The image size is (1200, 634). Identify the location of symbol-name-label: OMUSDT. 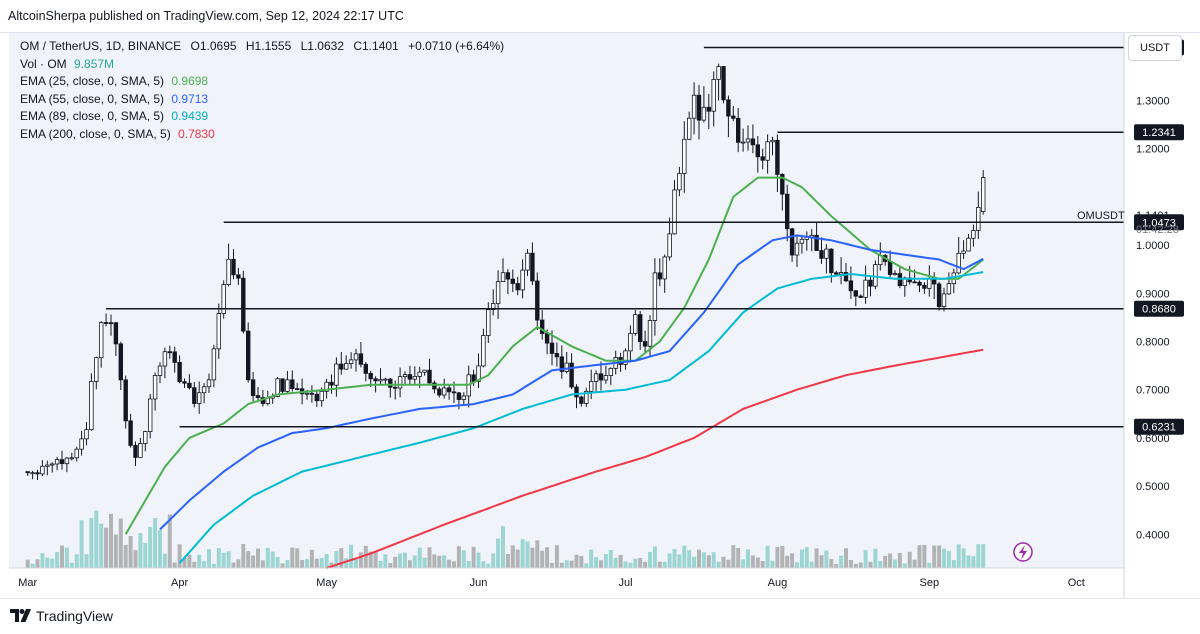
(1101, 216).